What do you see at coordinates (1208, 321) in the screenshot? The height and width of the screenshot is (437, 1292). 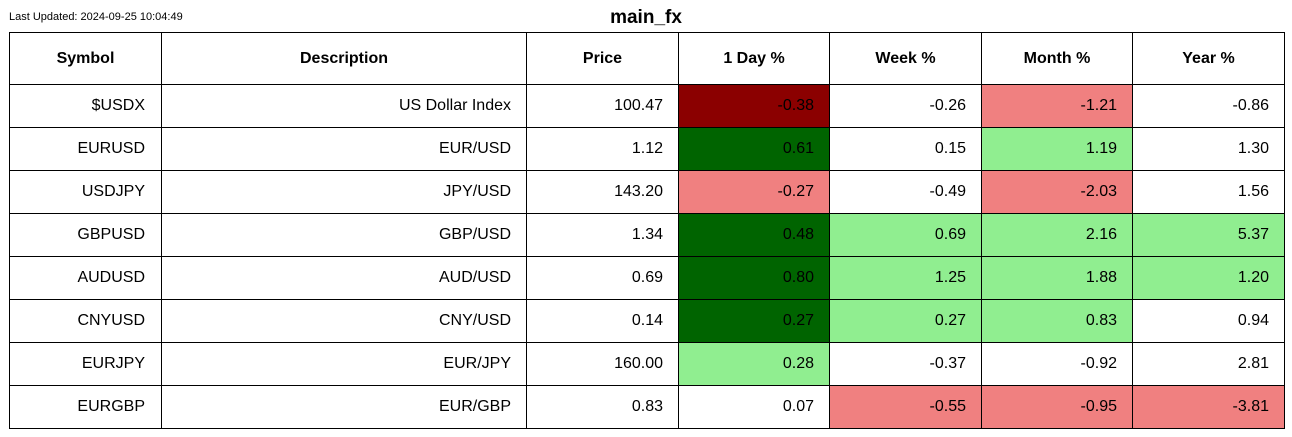 I see `year-pct-cell: 0.94` at bounding box center [1208, 321].